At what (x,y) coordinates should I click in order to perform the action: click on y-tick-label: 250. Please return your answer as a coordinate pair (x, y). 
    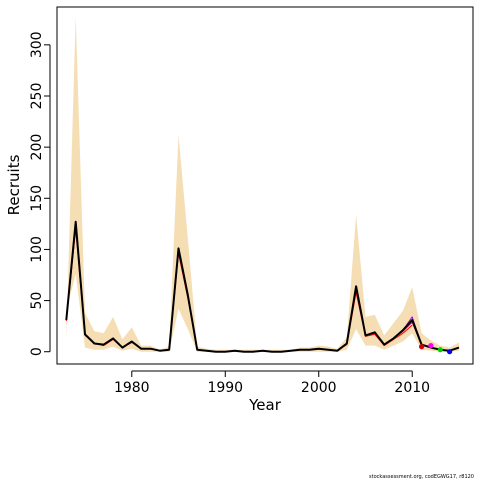
    Looking at the image, I should click on (37, 96).